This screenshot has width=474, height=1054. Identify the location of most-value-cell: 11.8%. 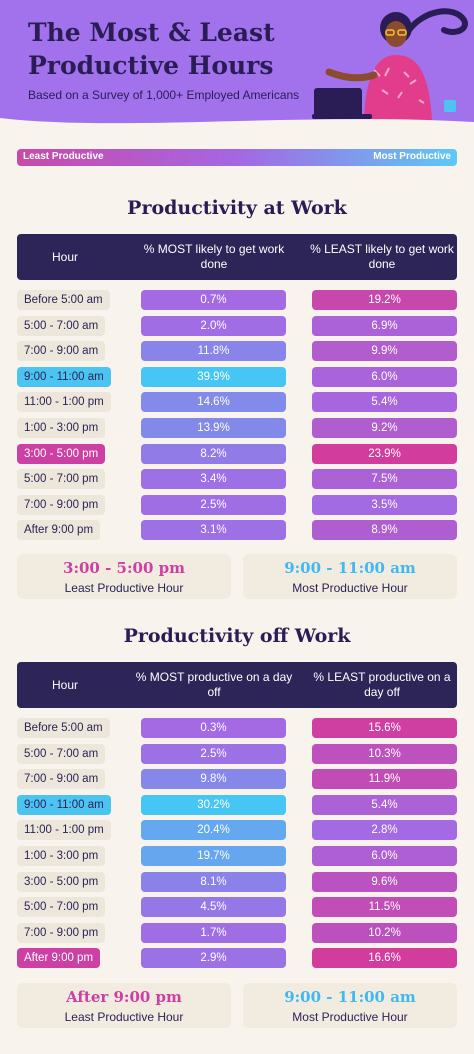
(213, 351).